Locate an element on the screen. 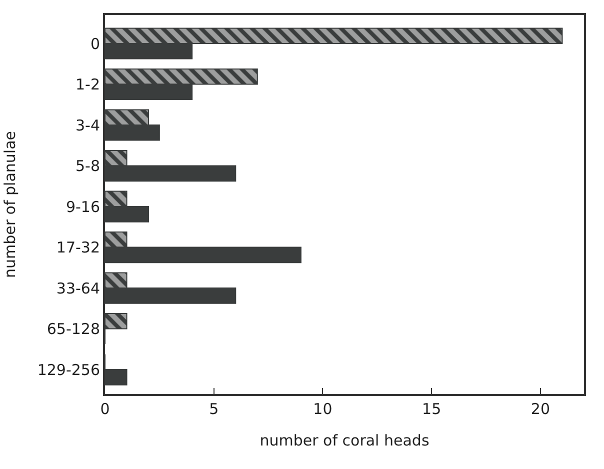 This screenshot has height=469, width=604. y-tick-label: 33-64 is located at coordinates (78, 288).